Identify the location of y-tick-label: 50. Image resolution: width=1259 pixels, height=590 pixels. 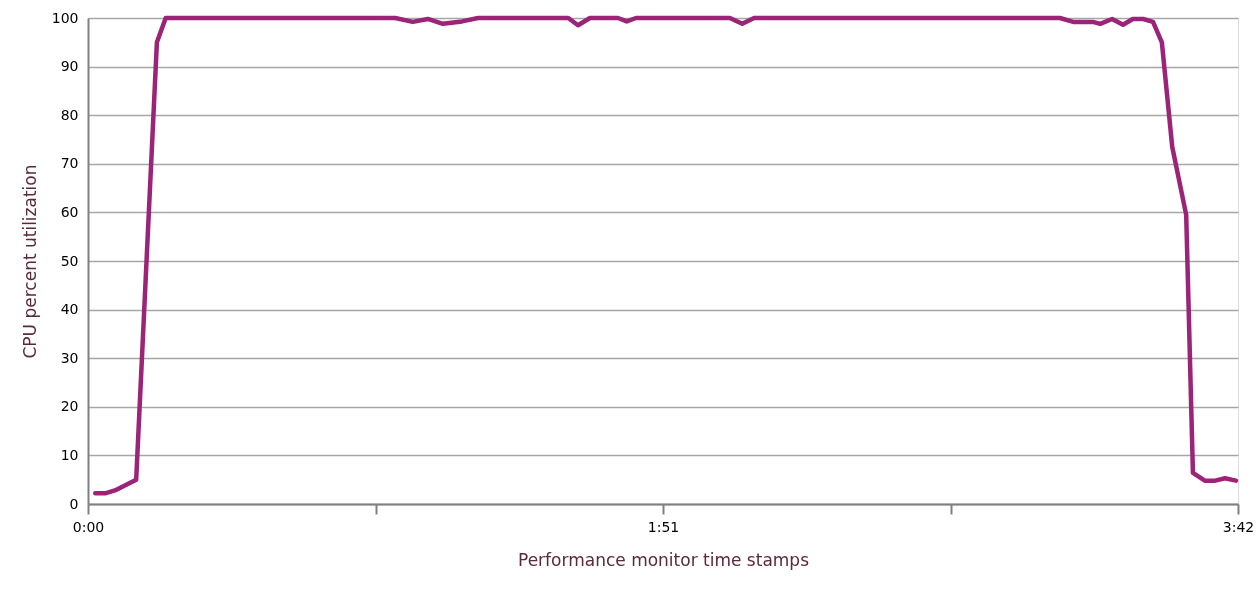
(69, 260).